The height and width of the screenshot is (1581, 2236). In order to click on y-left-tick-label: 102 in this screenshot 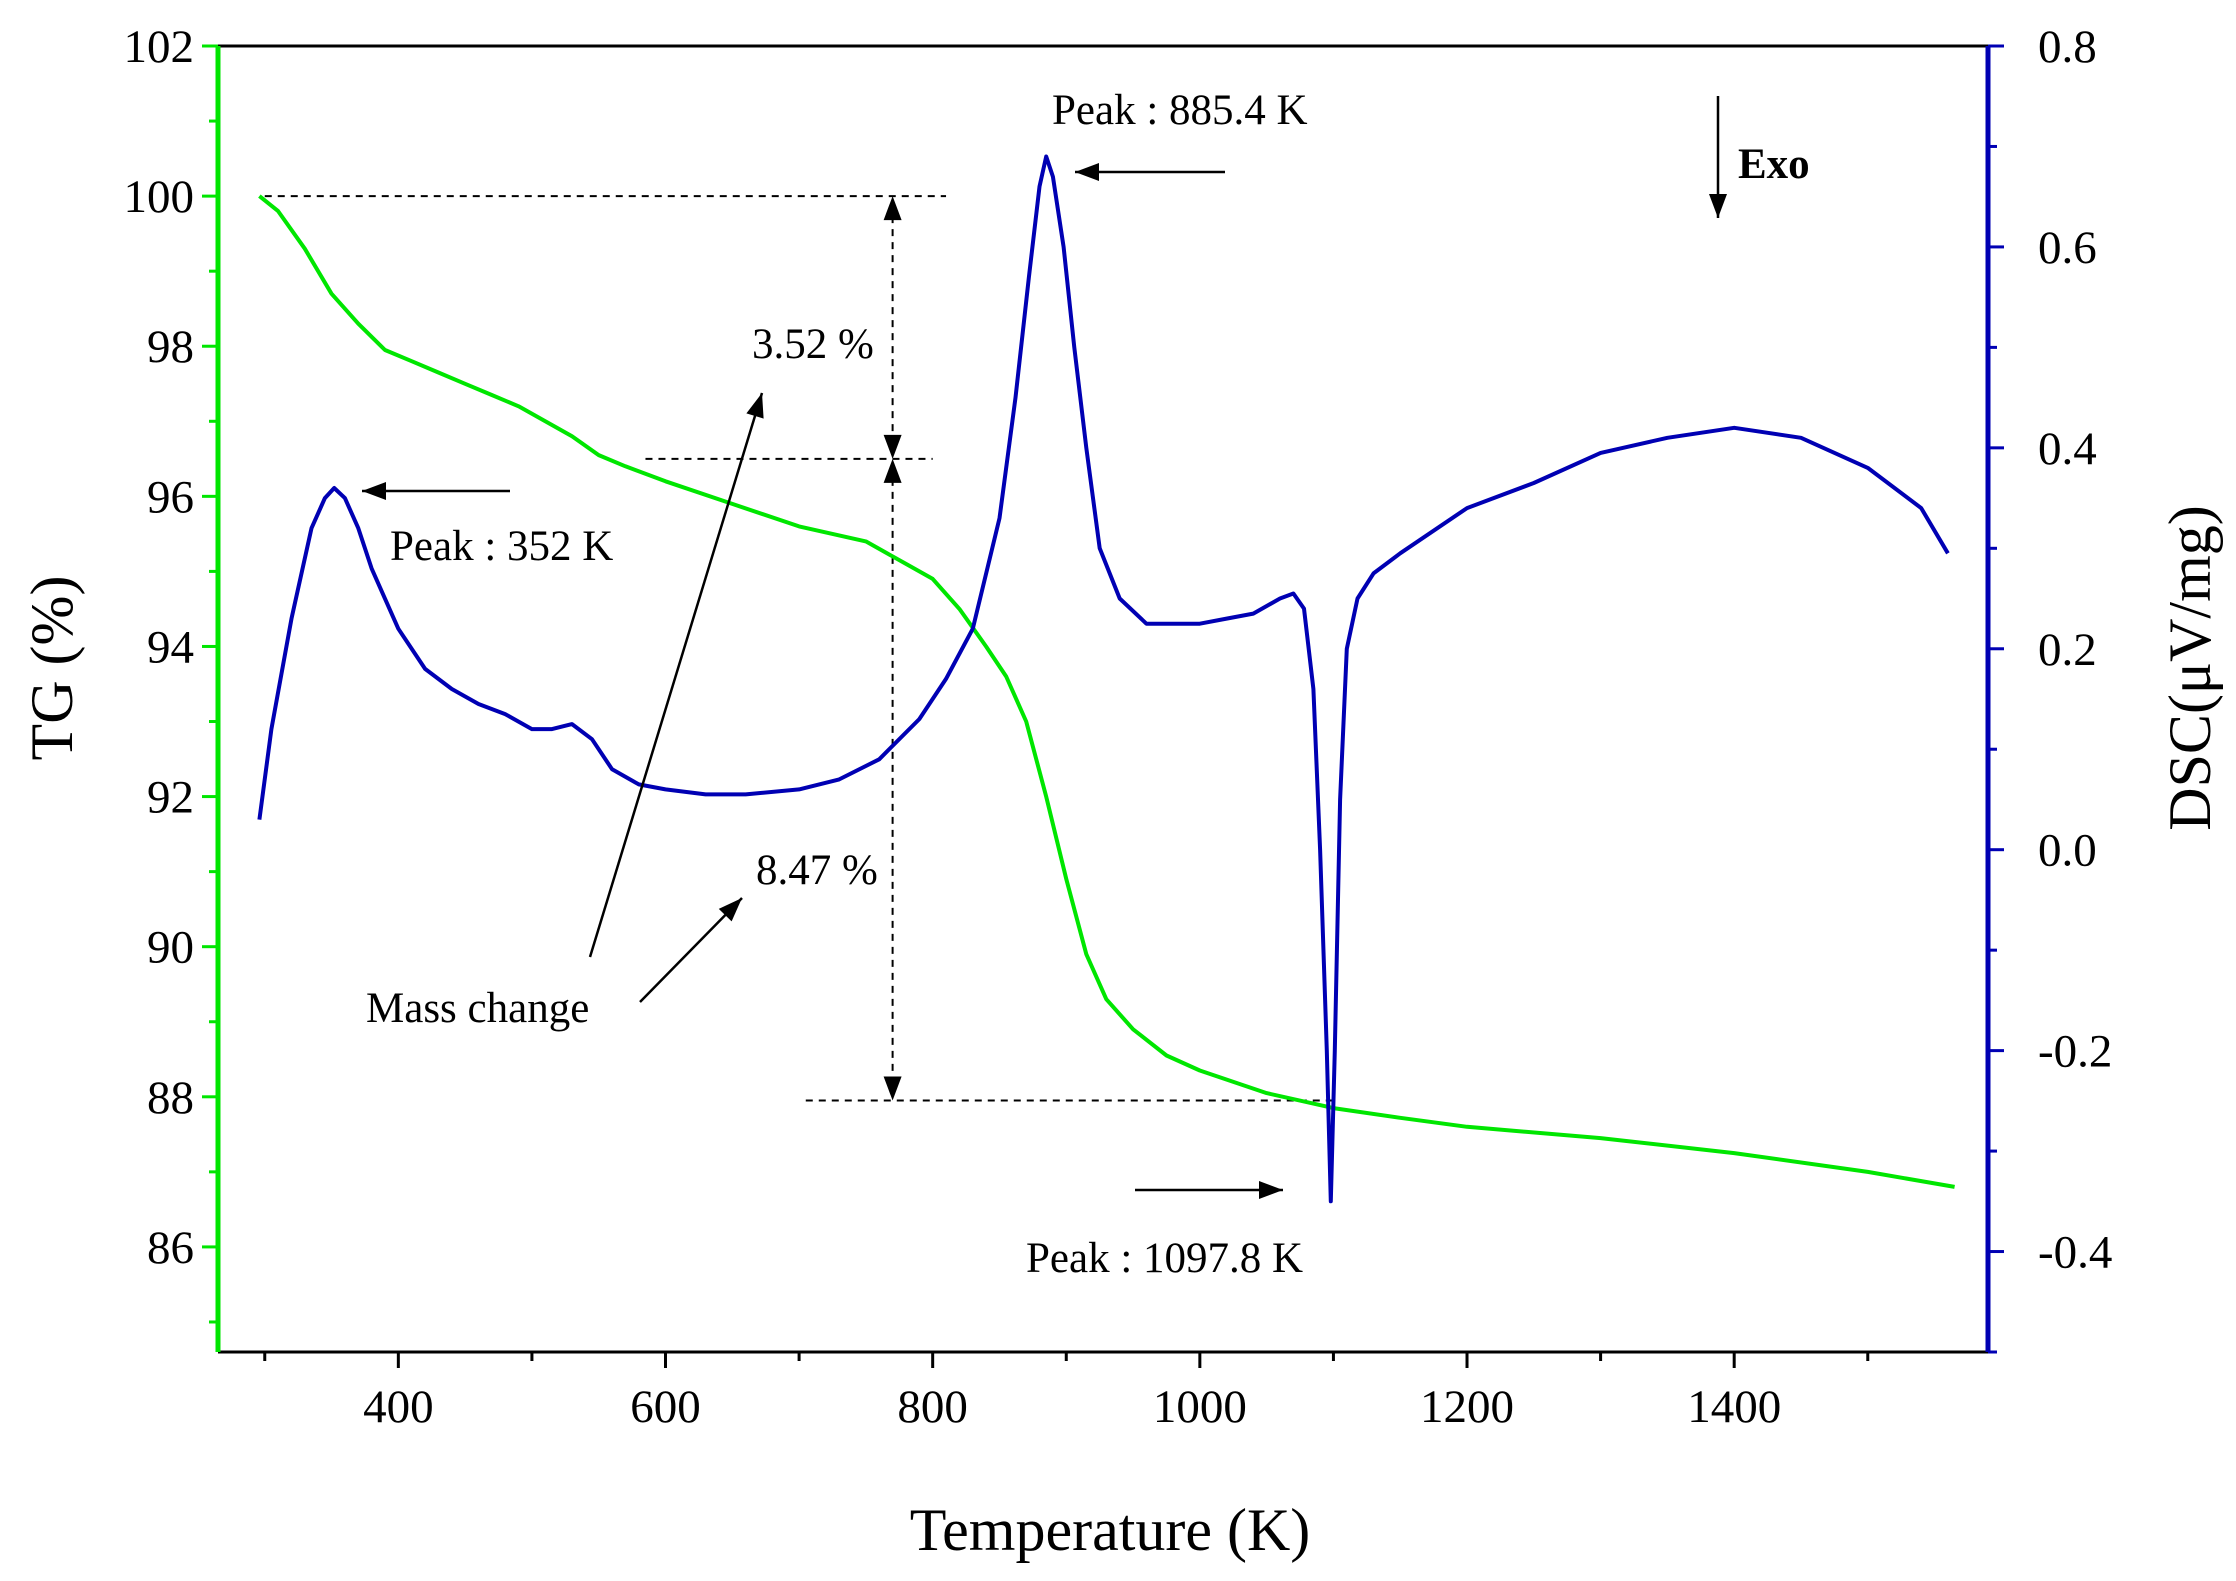, I will do `click(159, 47)`.